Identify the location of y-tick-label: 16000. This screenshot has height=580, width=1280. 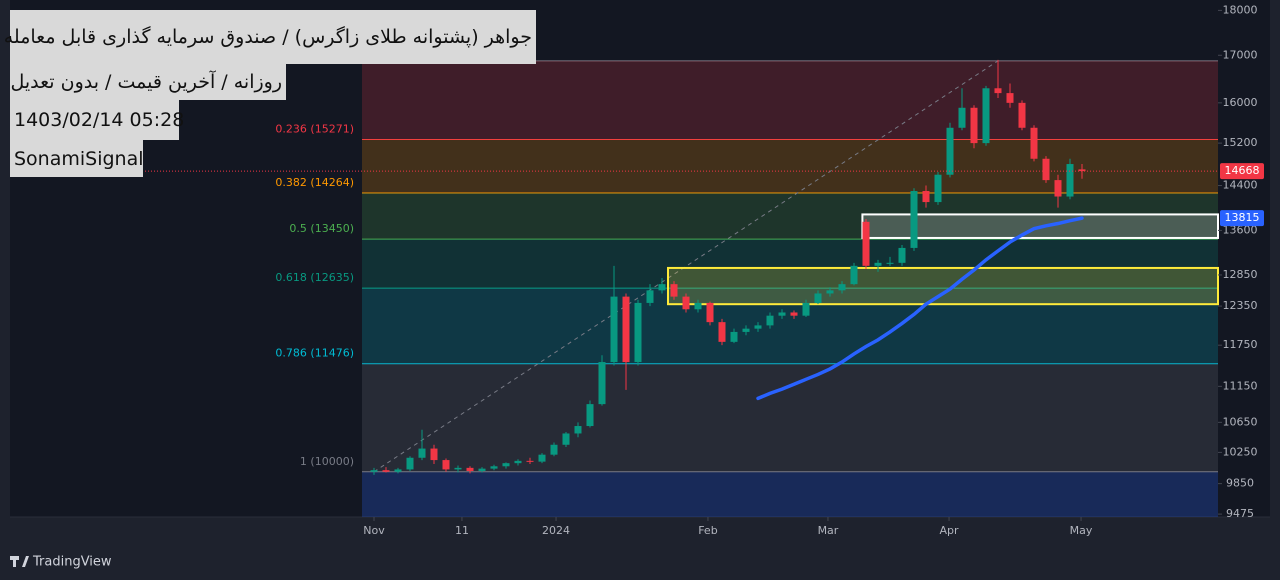
(1240, 102).